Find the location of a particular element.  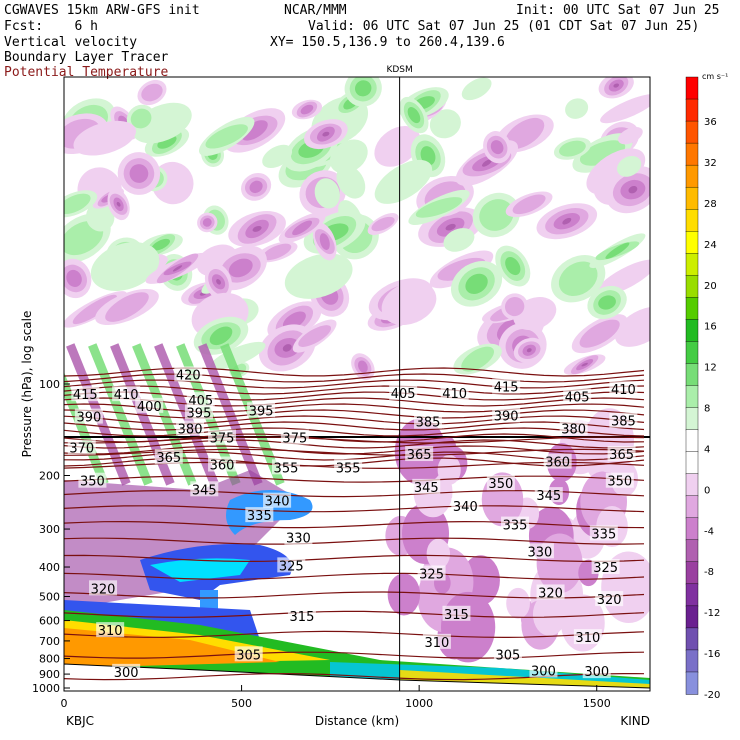

theta-label: 325 is located at coordinates (291, 566).